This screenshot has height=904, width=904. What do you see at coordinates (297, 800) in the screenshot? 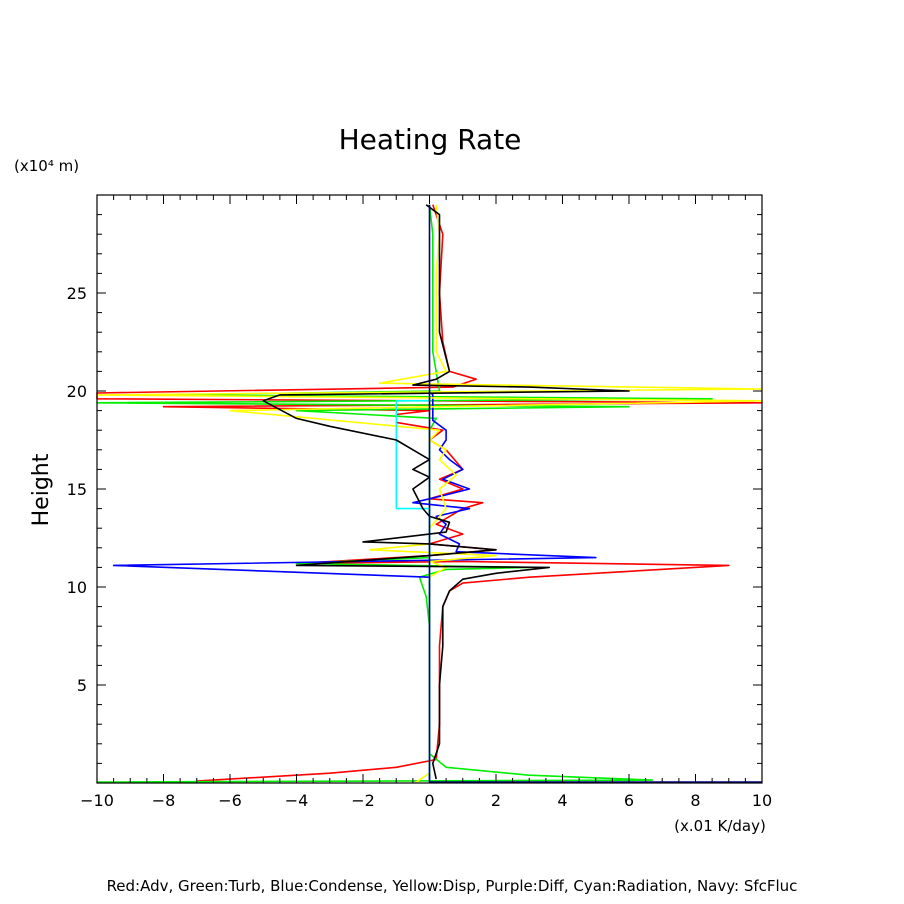
I see `x-tick-label: −4` at bounding box center [297, 800].